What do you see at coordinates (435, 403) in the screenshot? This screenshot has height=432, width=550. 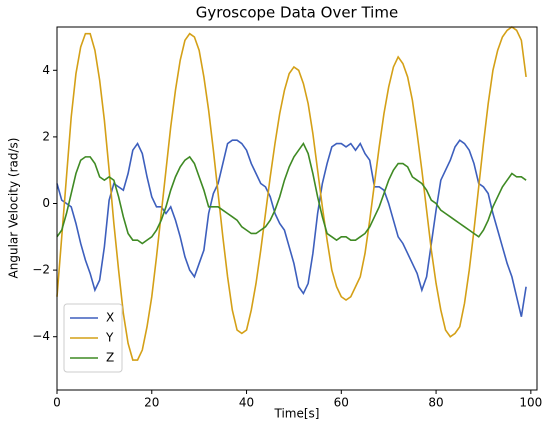 I see `x-tick-label: 80` at bounding box center [435, 403].